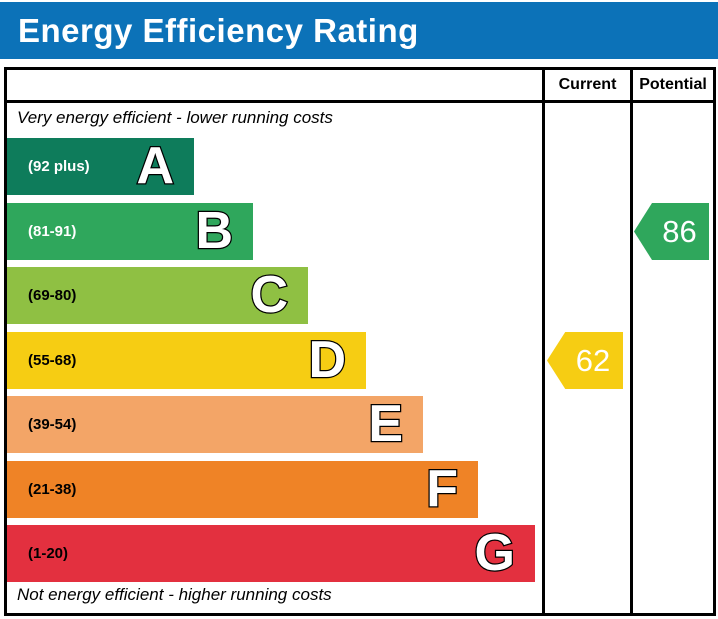  I want to click on band-g: (1-20) G, so click(271, 553).